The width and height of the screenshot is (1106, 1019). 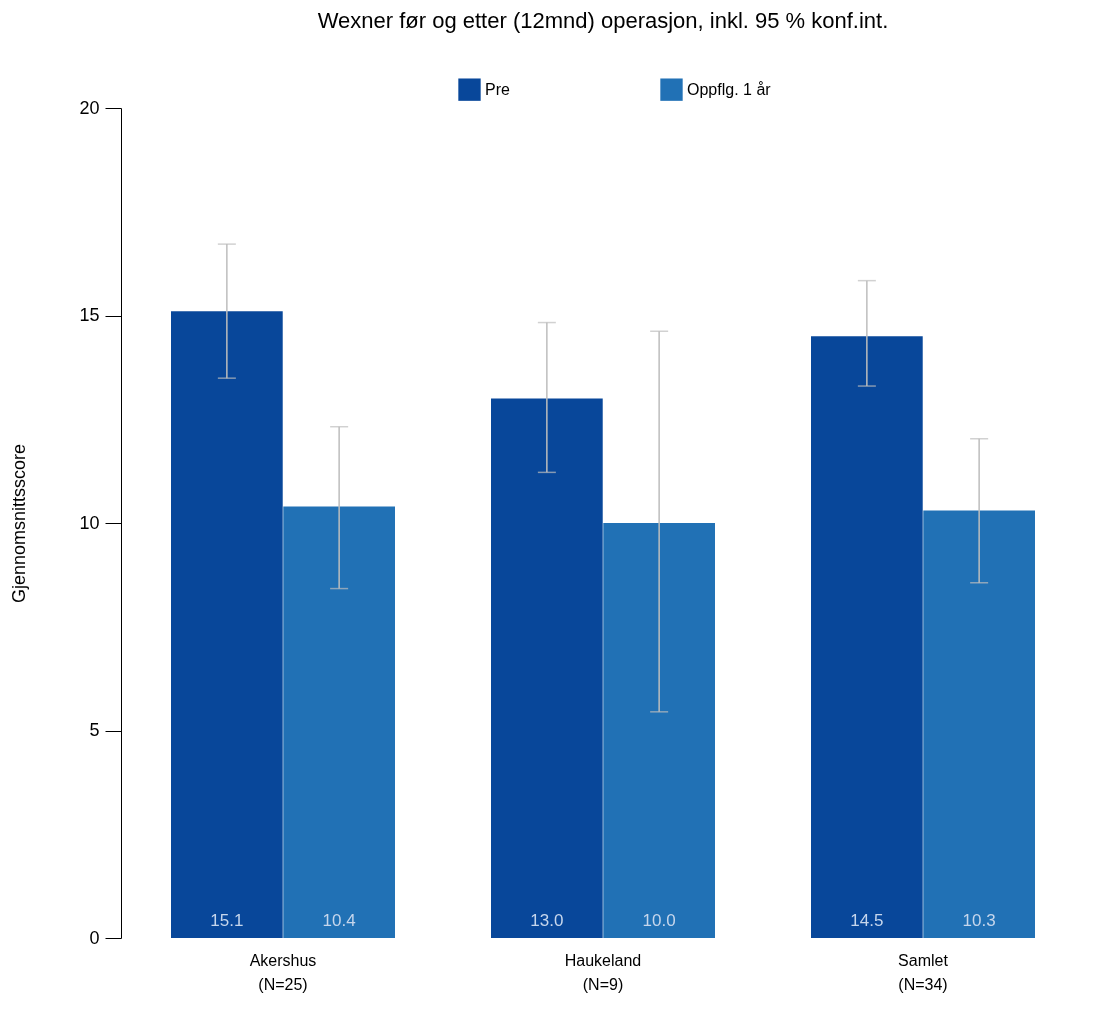 What do you see at coordinates (603, 972) in the screenshot?
I see `x-tick-label: Haukeland (N=9)` at bounding box center [603, 972].